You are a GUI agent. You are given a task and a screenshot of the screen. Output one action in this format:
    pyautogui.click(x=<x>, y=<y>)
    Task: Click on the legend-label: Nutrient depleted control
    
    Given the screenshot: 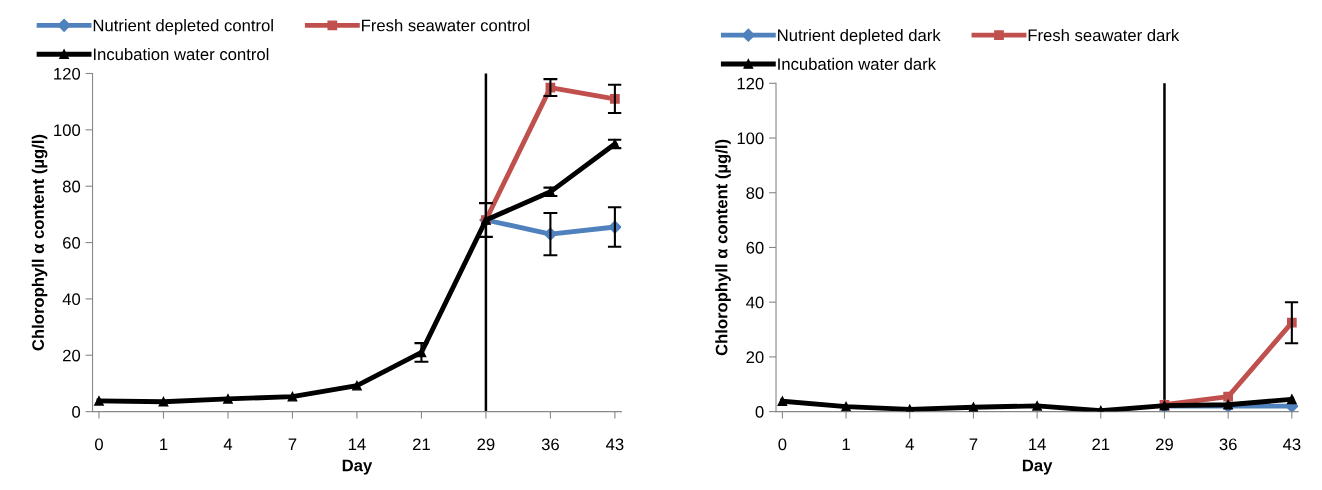 What is the action you would take?
    pyautogui.click(x=183, y=27)
    